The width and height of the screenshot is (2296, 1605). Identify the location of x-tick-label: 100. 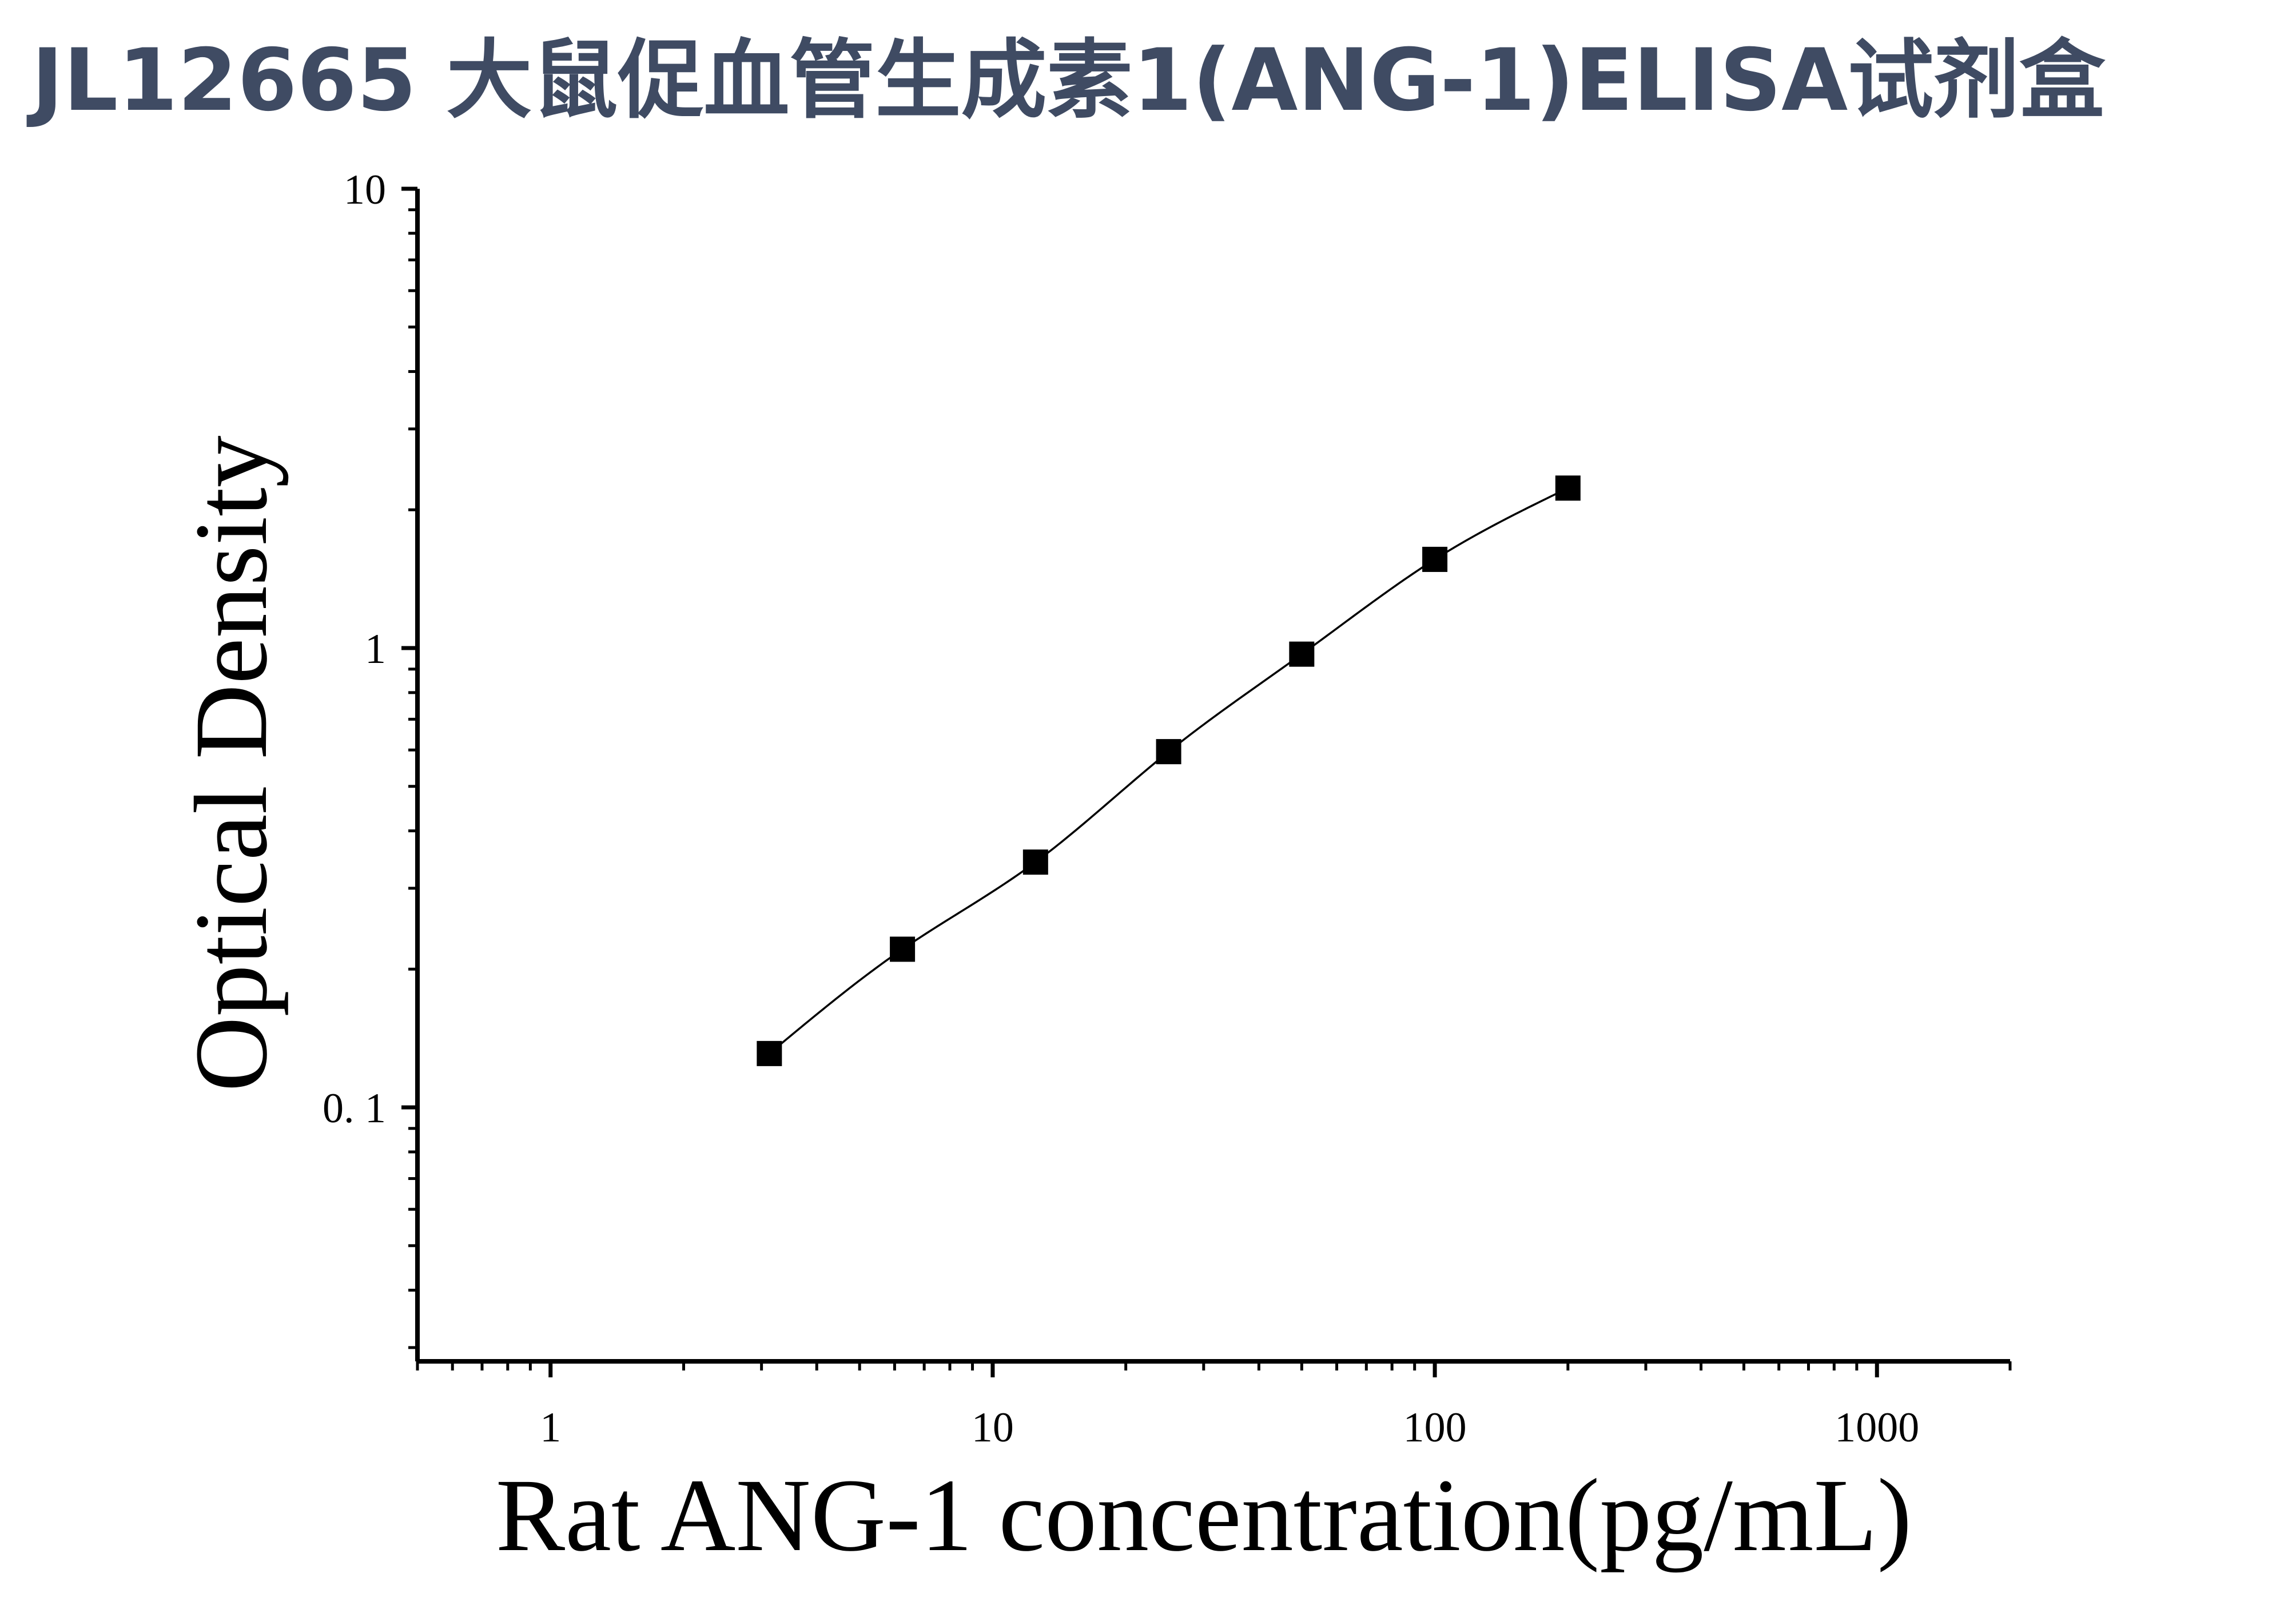
(1435, 1427).